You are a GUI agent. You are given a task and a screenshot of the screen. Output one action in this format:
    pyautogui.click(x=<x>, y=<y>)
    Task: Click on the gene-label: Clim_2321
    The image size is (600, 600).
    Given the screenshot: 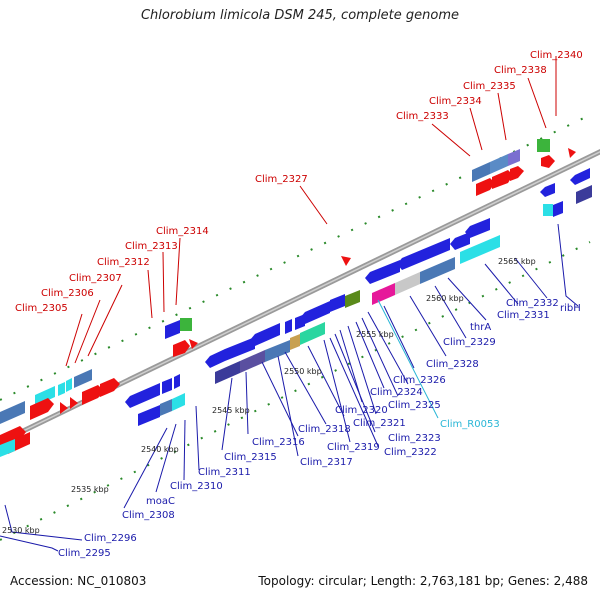 What is the action you would take?
    pyautogui.click(x=379, y=423)
    